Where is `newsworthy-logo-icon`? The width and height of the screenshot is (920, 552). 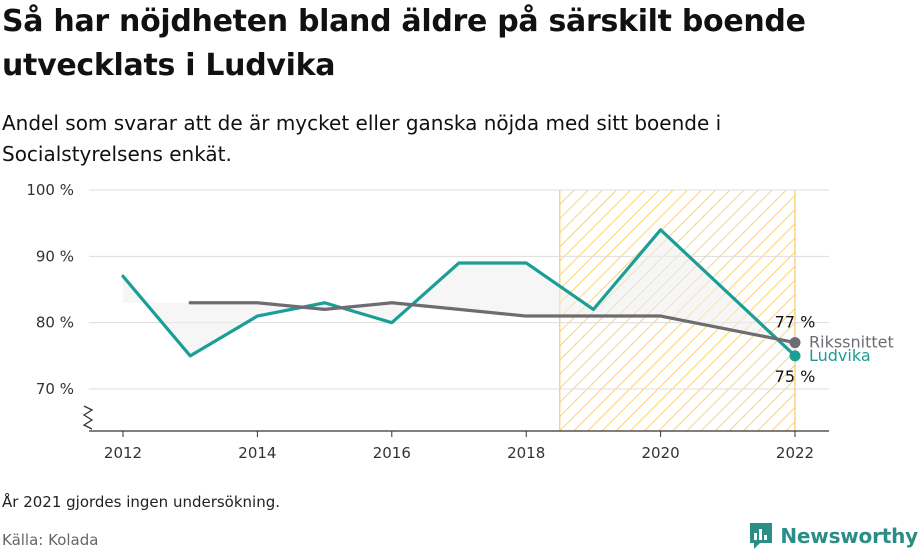 newsworthy-logo-icon is located at coordinates (761, 536).